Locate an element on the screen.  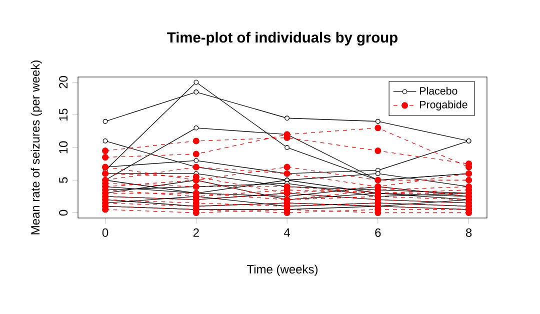
x-tick-label: 8 is located at coordinates (469, 232).